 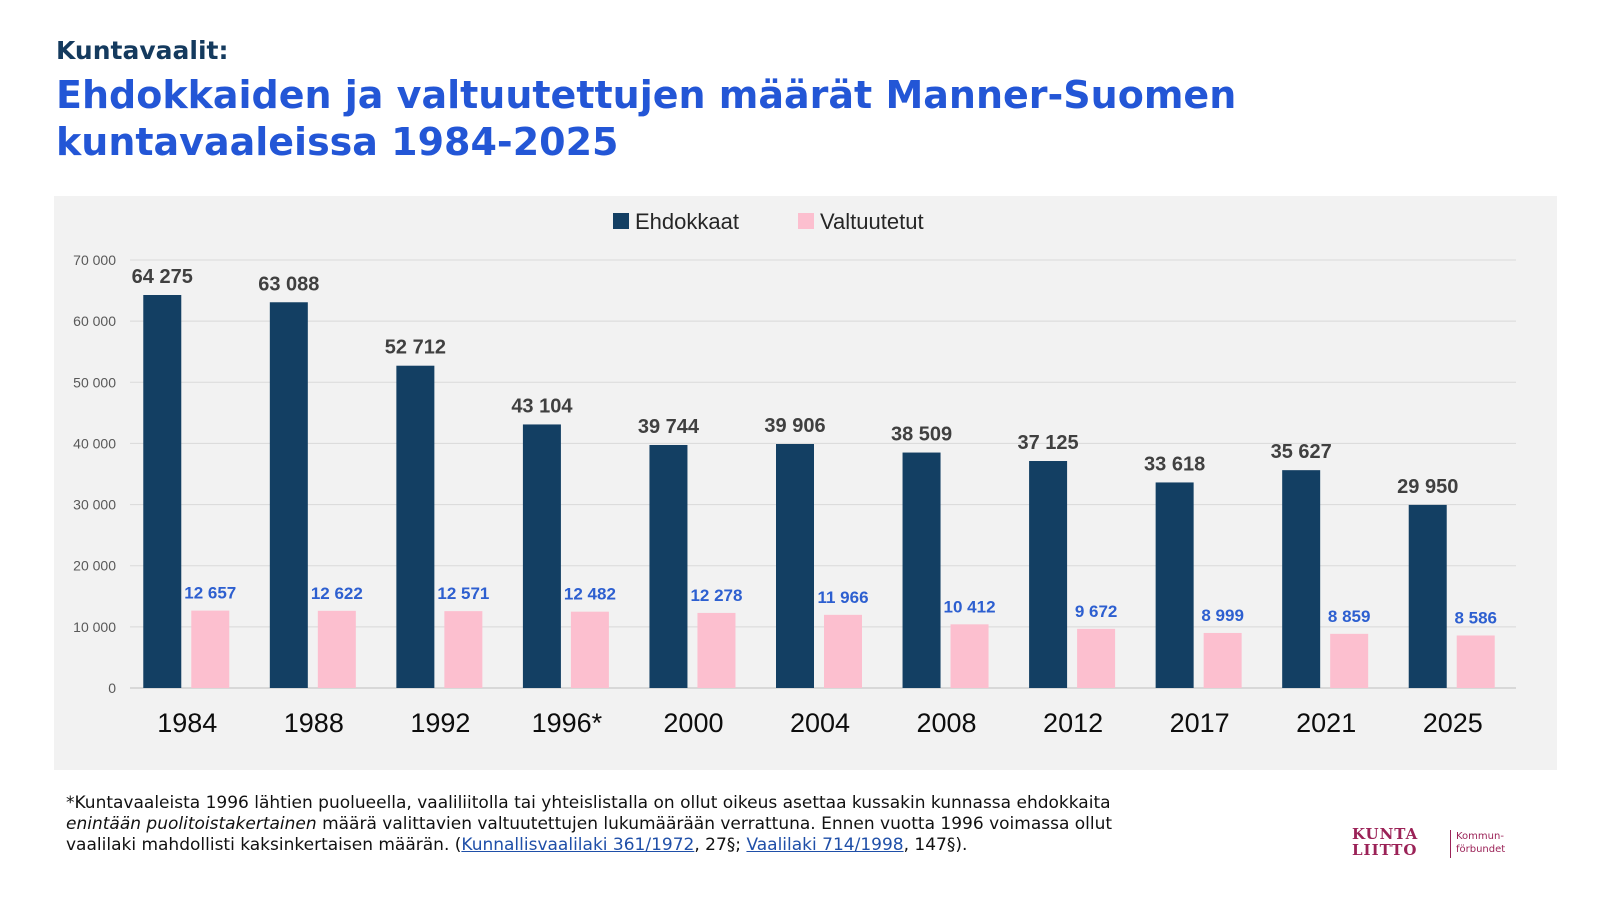 What do you see at coordinates (542, 406) in the screenshot?
I see `data-label-ehdokkaat: 43 104` at bounding box center [542, 406].